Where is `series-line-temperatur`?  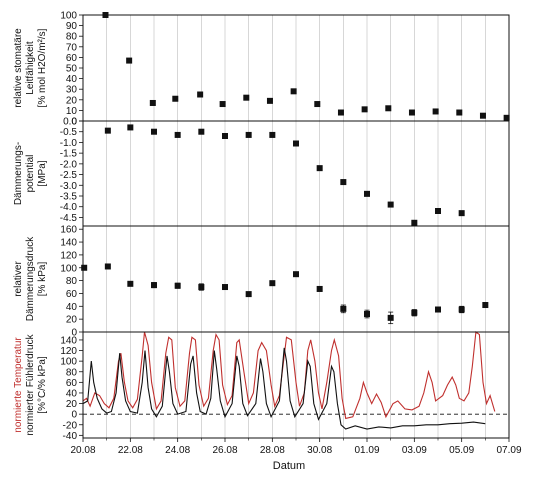 series-line-temperatur is located at coordinates (289, 375).